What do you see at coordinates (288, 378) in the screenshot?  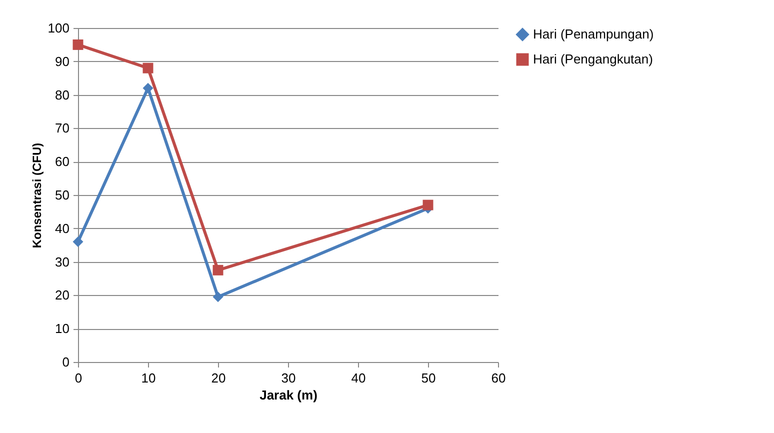 I see `x-tick-label: 30` at bounding box center [288, 378].